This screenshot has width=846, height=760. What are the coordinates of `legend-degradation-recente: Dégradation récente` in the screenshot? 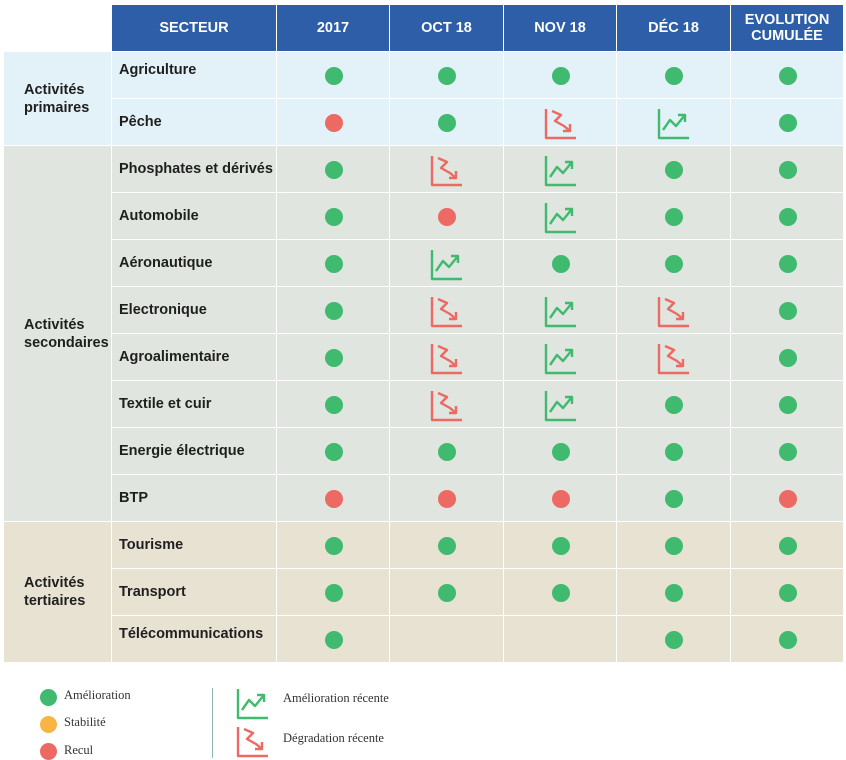 It's located at (333, 738).